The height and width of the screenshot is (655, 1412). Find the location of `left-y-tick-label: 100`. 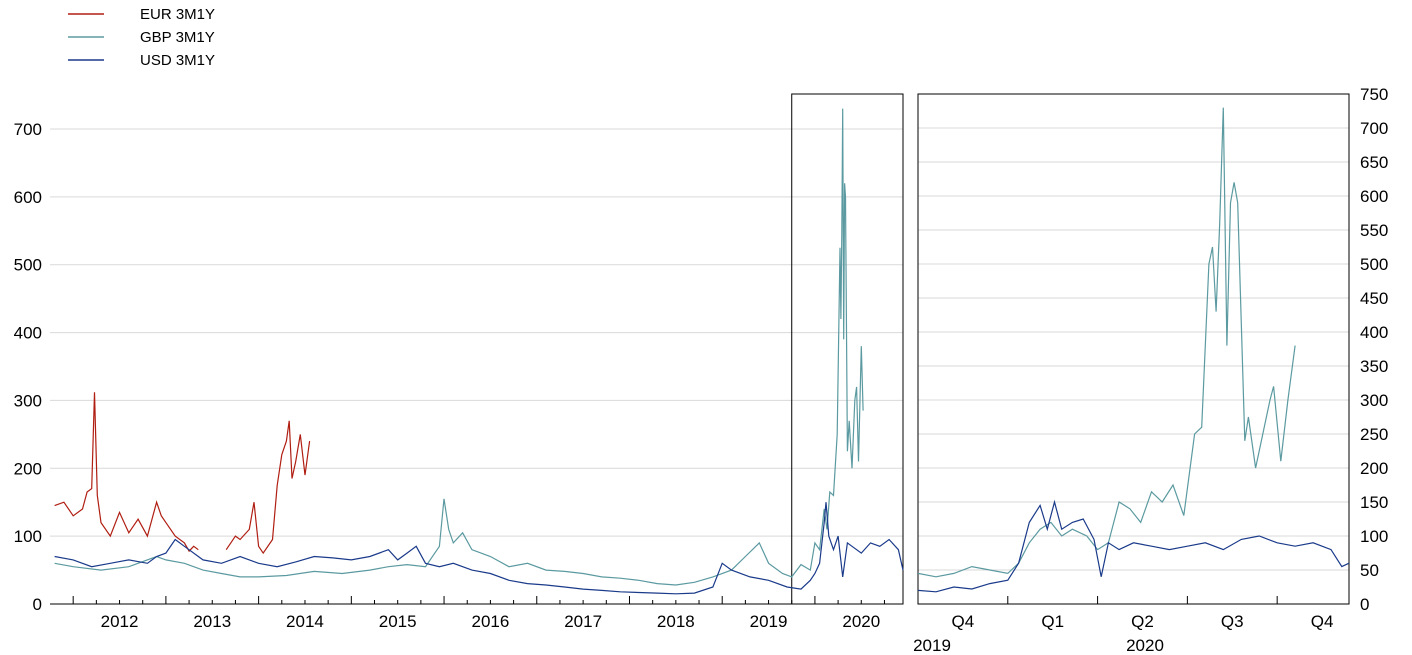

left-y-tick-label: 100 is located at coordinates (28, 536).